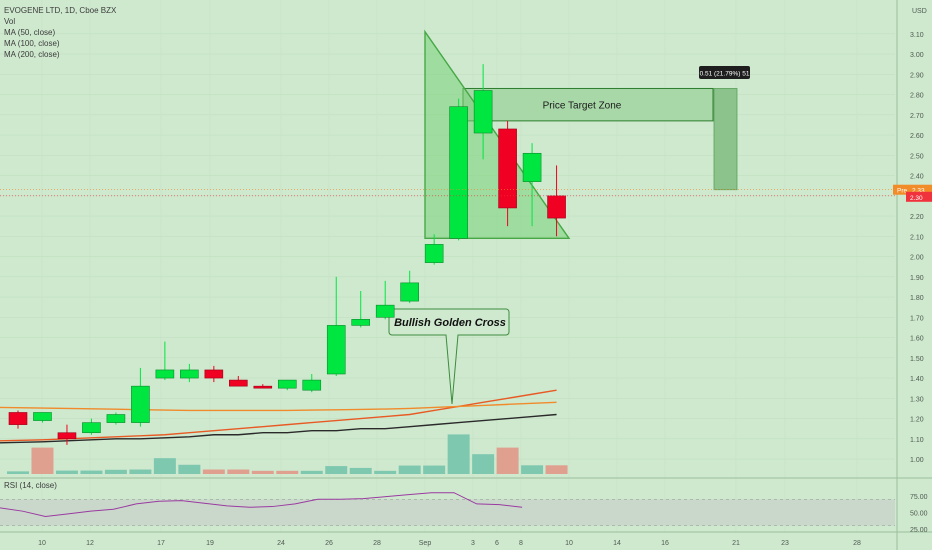  I want to click on price-tick-label: 1.70, so click(917, 318).